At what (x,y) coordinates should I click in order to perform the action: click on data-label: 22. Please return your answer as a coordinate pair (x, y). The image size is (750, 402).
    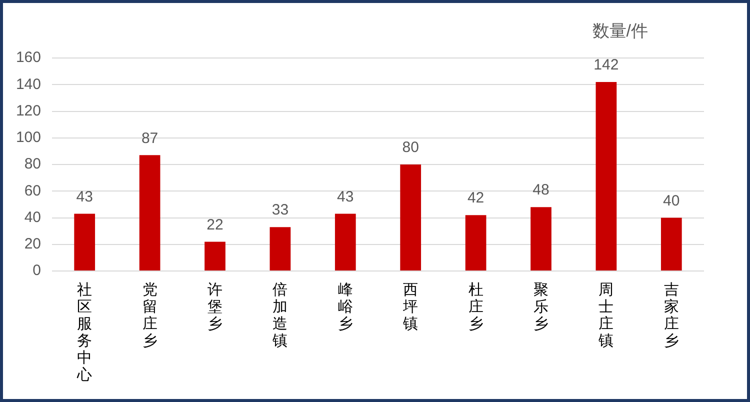
    Looking at the image, I should click on (215, 225).